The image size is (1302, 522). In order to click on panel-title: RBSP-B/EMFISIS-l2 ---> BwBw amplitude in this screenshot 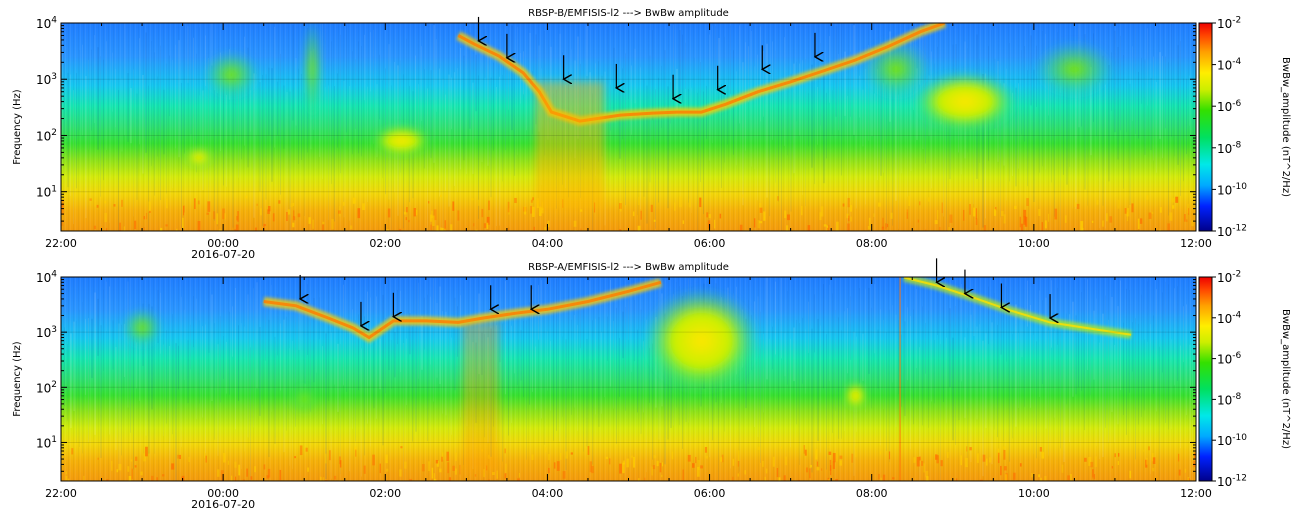, I will do `click(628, 13)`.